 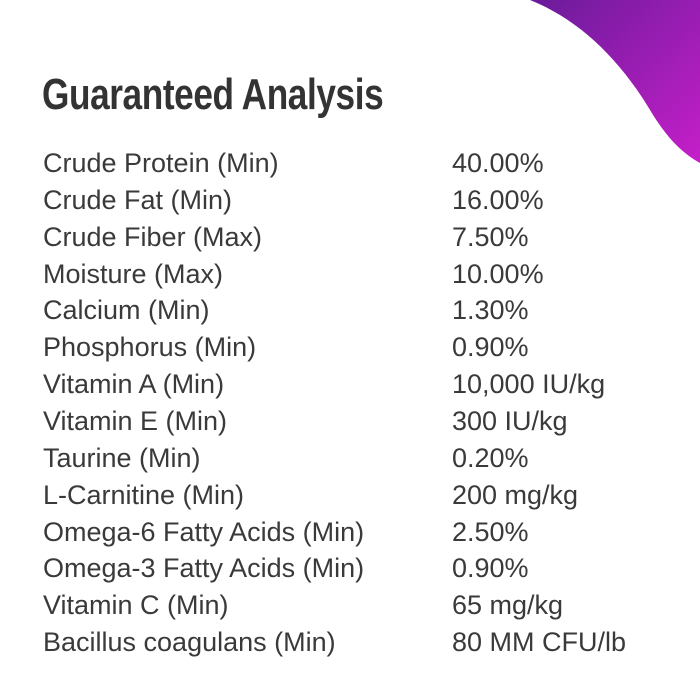 I want to click on title: Guaranteed Analysis, so click(x=213, y=94).